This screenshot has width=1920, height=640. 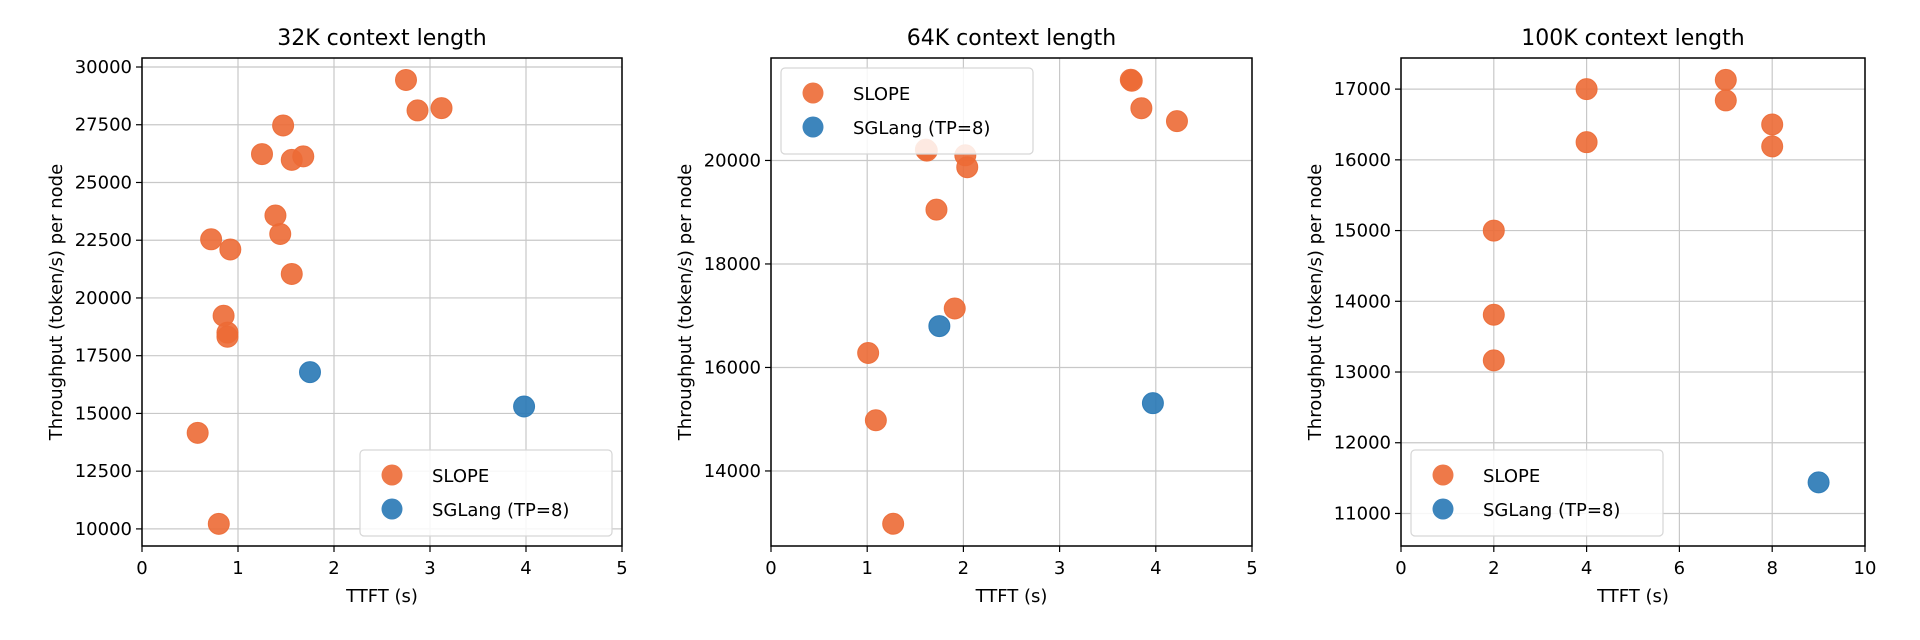 What do you see at coordinates (1865, 568) in the screenshot?
I see `x-tick-label: 10` at bounding box center [1865, 568].